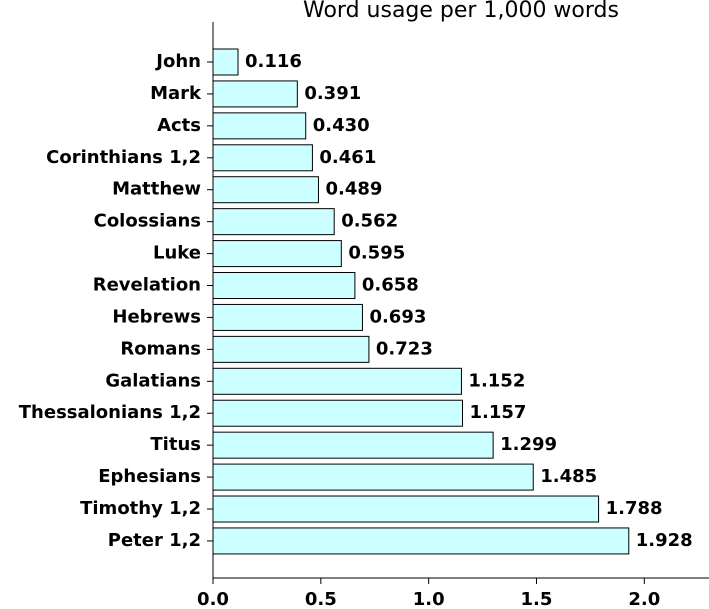 Image resolution: width=709 pixels, height=609 pixels. What do you see at coordinates (149, 476) in the screenshot?
I see `y-tick-label: Ephesians` at bounding box center [149, 476].